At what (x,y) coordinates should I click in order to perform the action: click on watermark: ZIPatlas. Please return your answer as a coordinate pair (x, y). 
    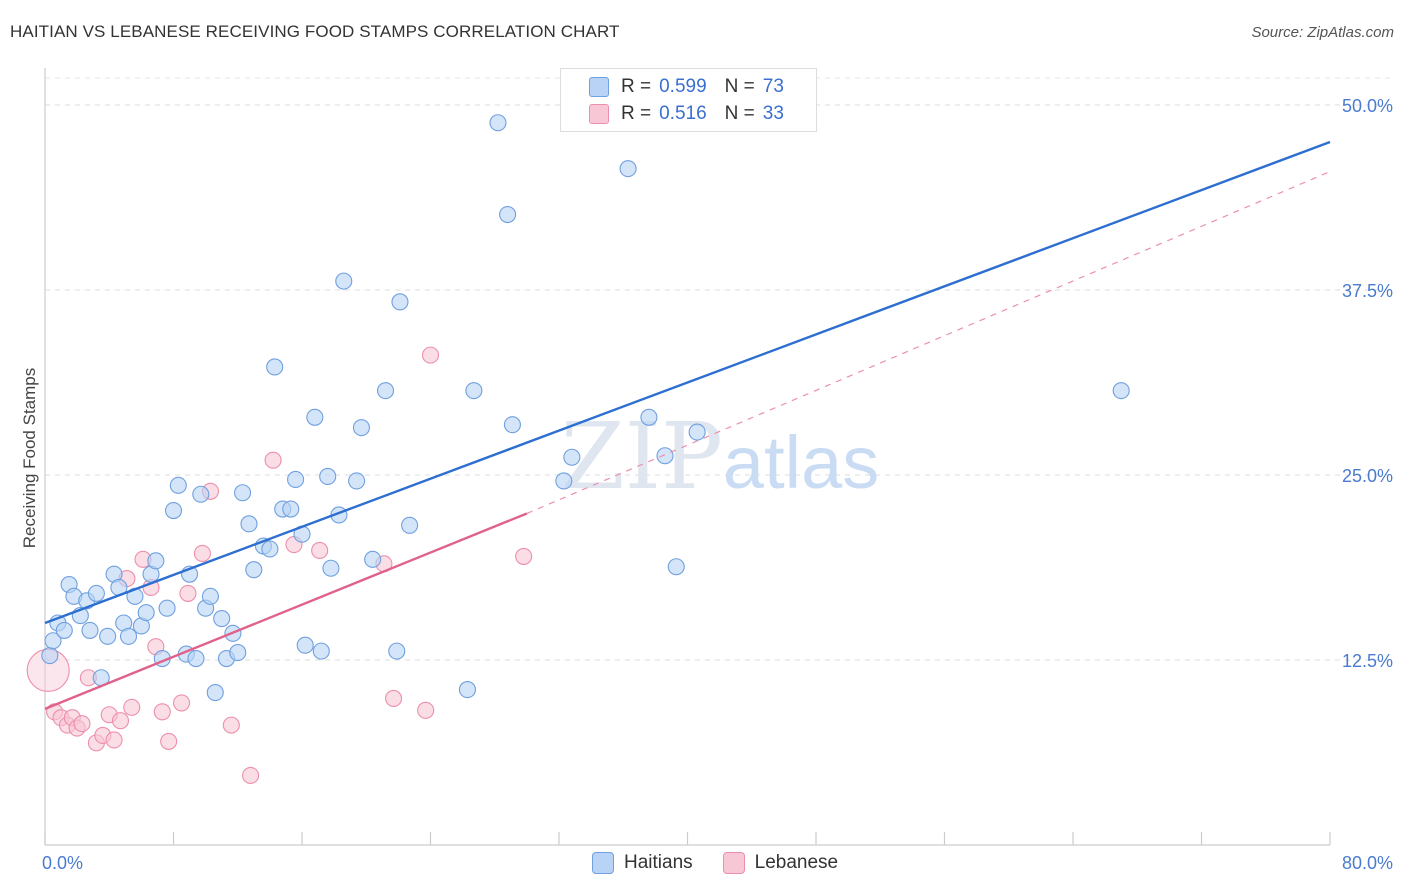
    Looking at the image, I should click on (720, 456).